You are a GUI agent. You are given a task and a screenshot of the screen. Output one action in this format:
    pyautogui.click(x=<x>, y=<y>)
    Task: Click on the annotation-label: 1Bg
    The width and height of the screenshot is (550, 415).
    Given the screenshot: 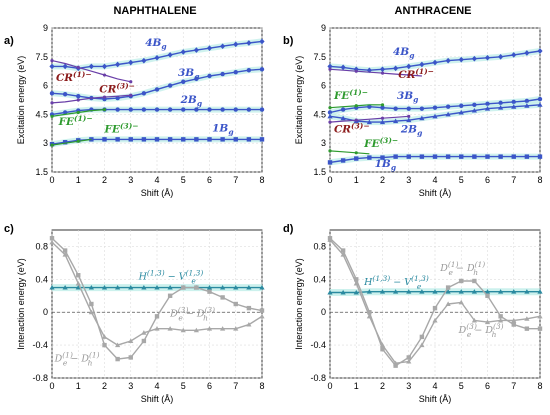 What is the action you would take?
    pyautogui.click(x=222, y=130)
    